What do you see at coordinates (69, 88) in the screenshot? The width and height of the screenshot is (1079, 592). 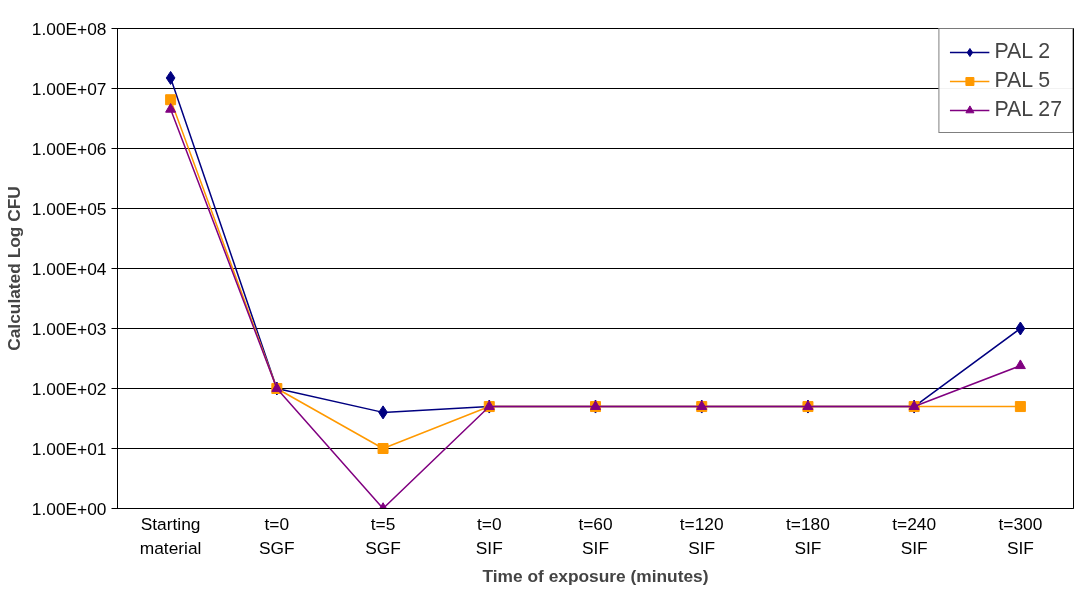 I see `y-tick-label: 1.00E+07` at bounding box center [69, 88].